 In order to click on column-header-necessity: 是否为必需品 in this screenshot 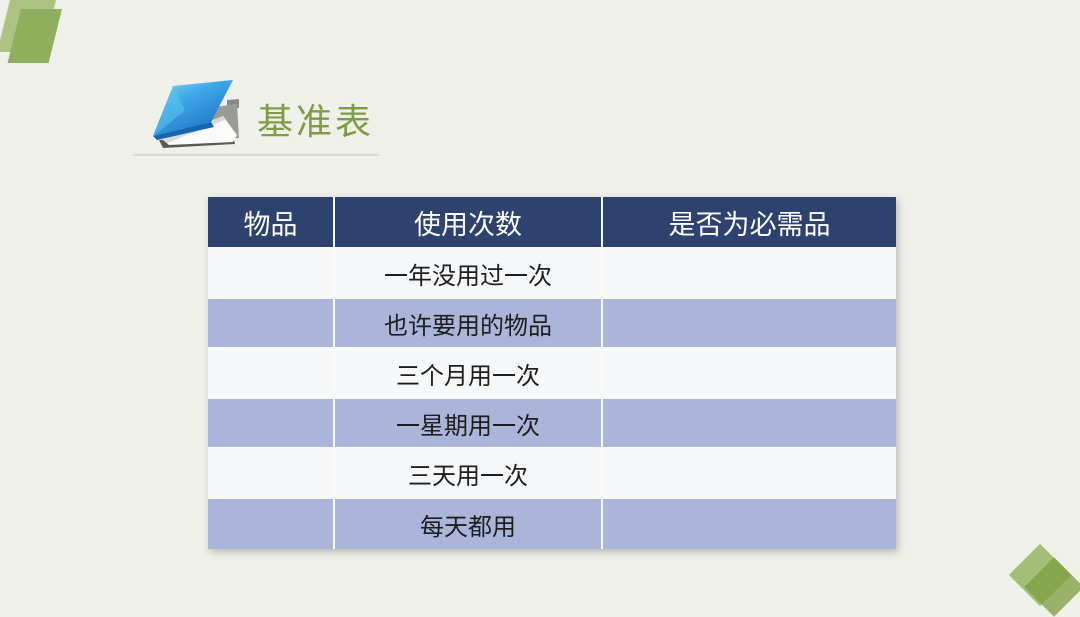, I will do `click(749, 223)`.